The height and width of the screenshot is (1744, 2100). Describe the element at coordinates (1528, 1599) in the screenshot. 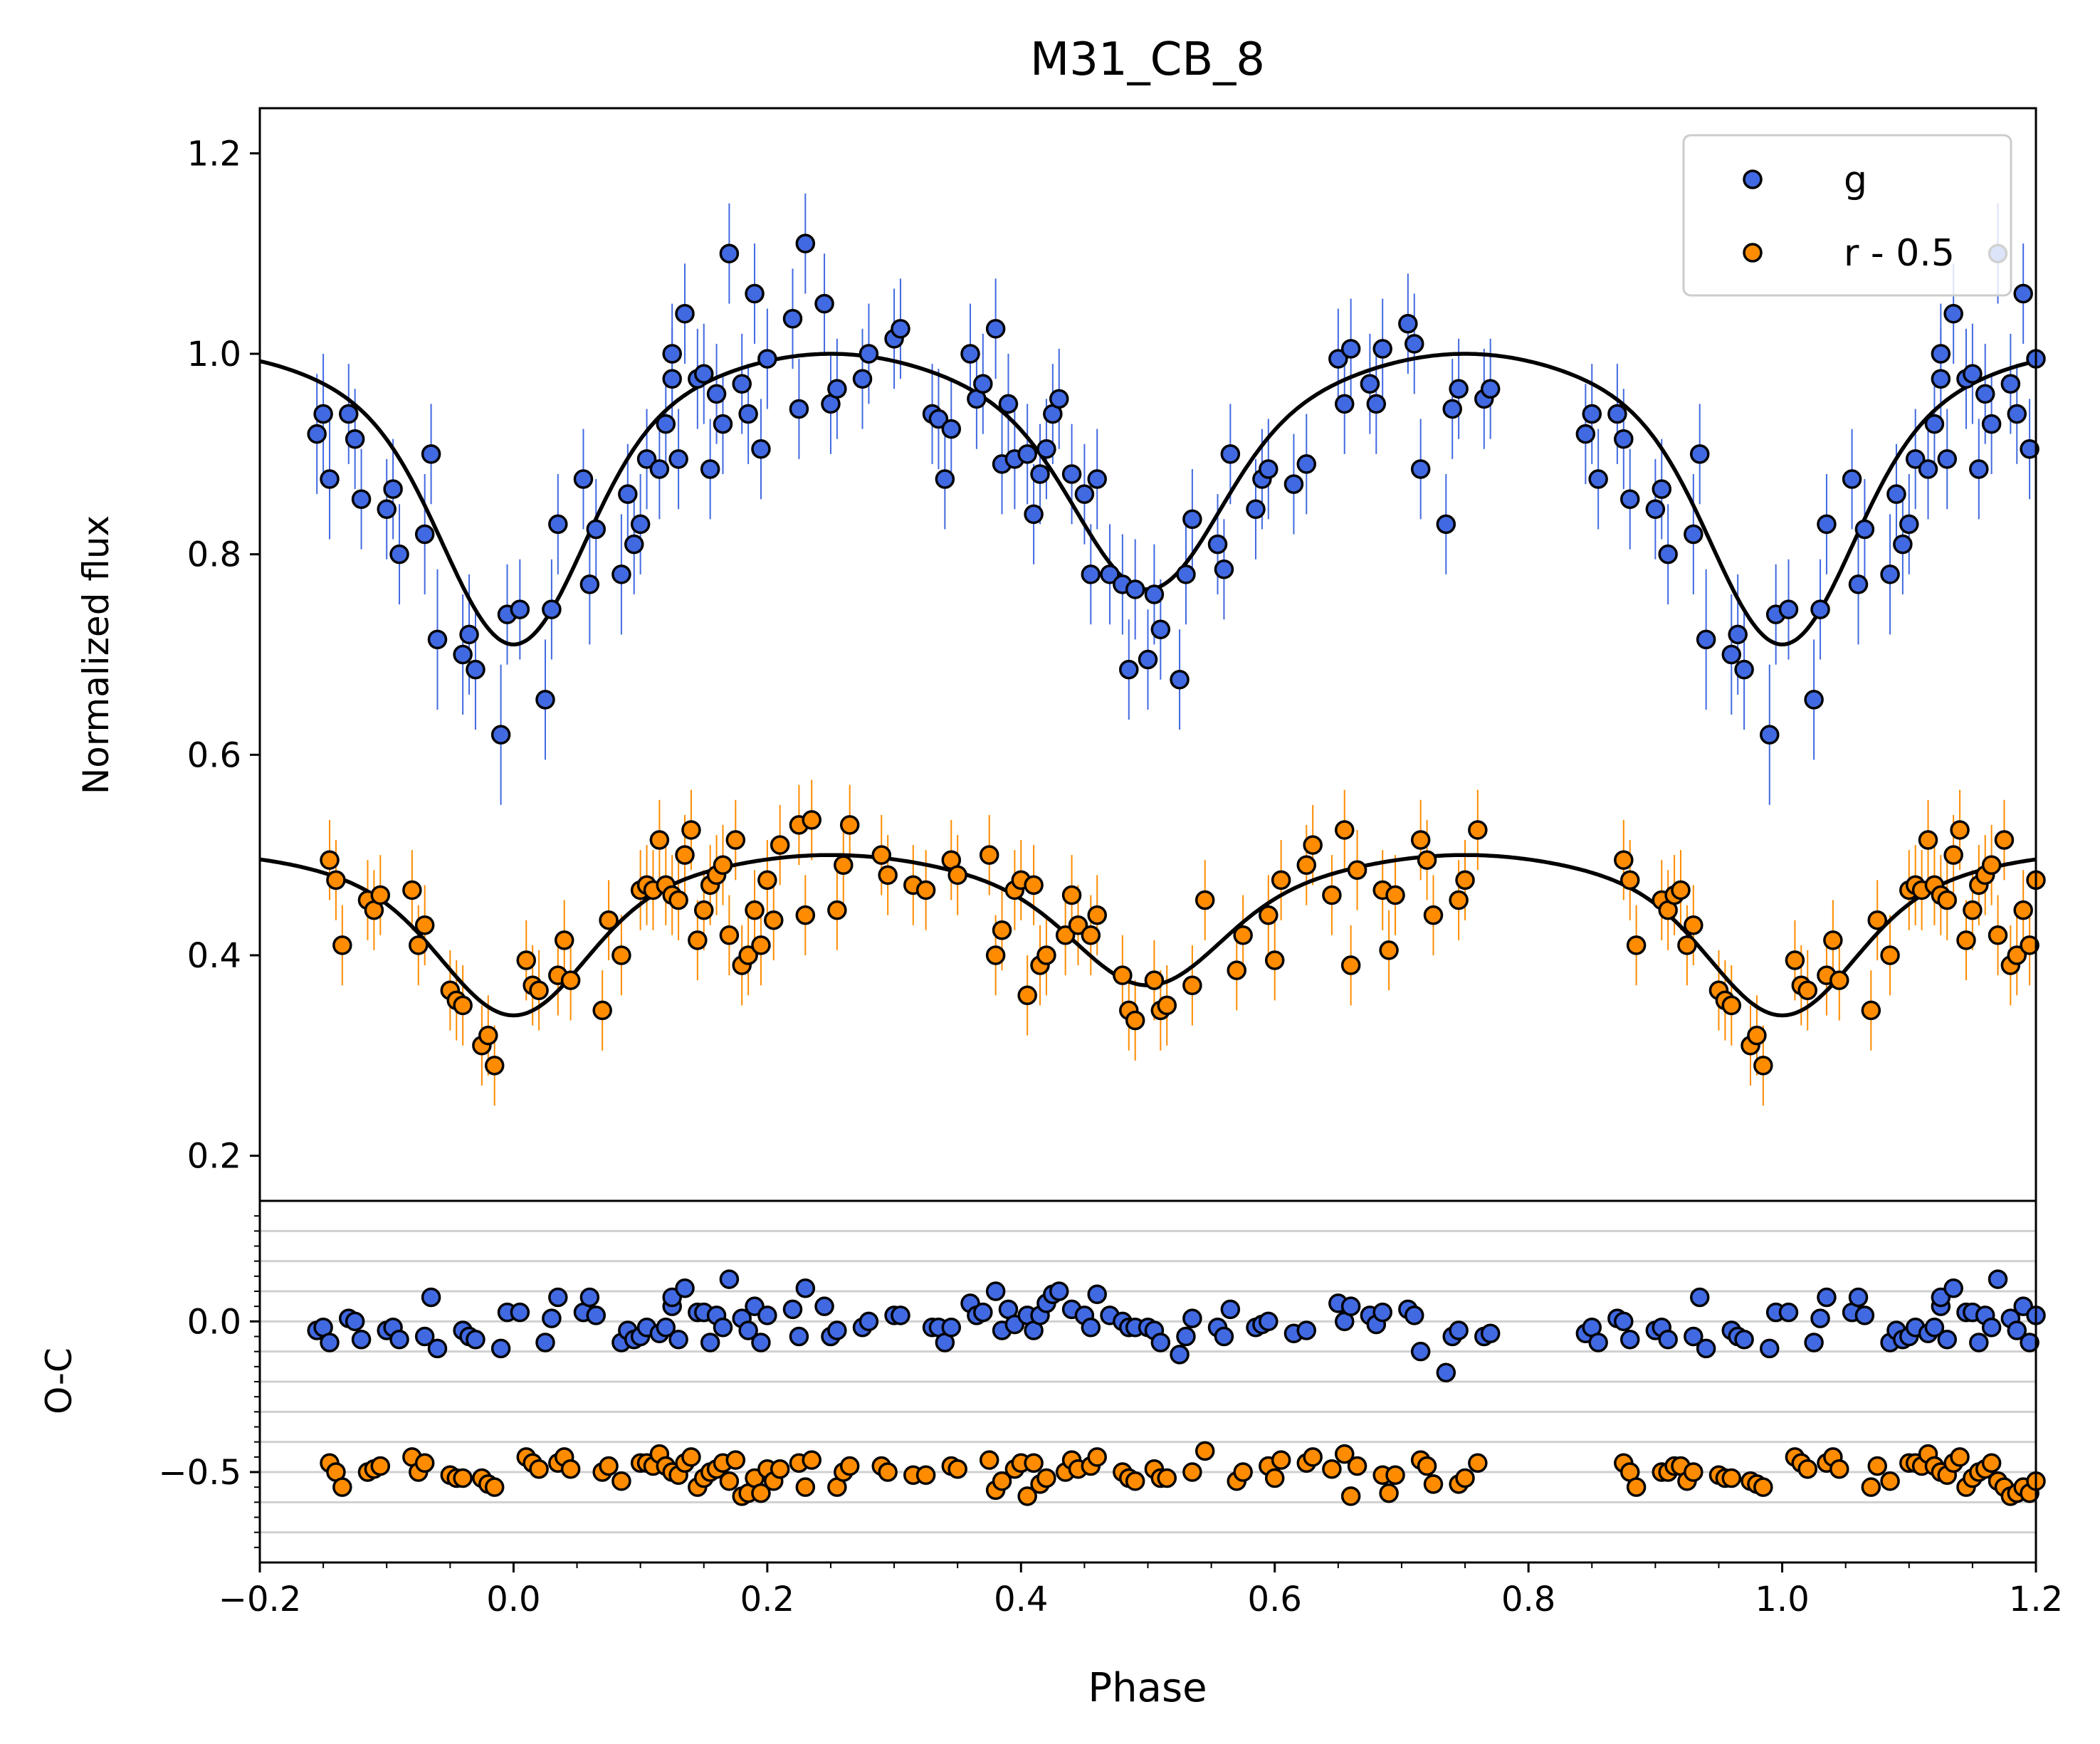

I see `x-tick-label: 0.8` at that location.